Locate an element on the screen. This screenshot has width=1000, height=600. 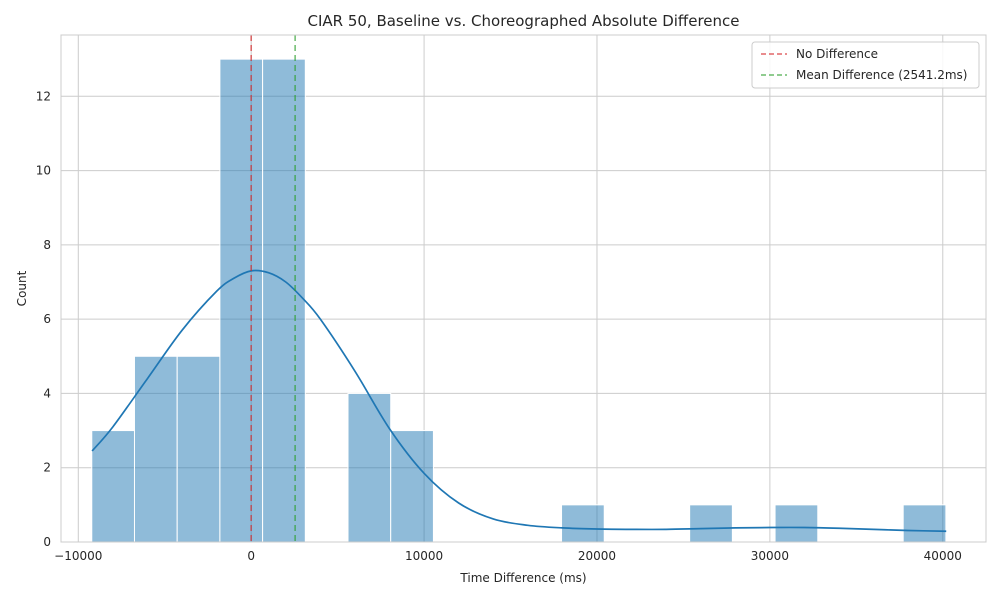
y-axis-label: Count is located at coordinates (22, 288).